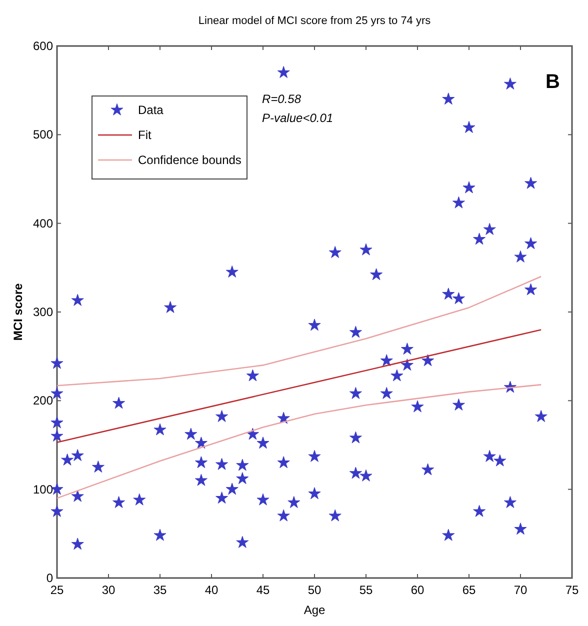  I want to click on annotation: B, so click(553, 82).